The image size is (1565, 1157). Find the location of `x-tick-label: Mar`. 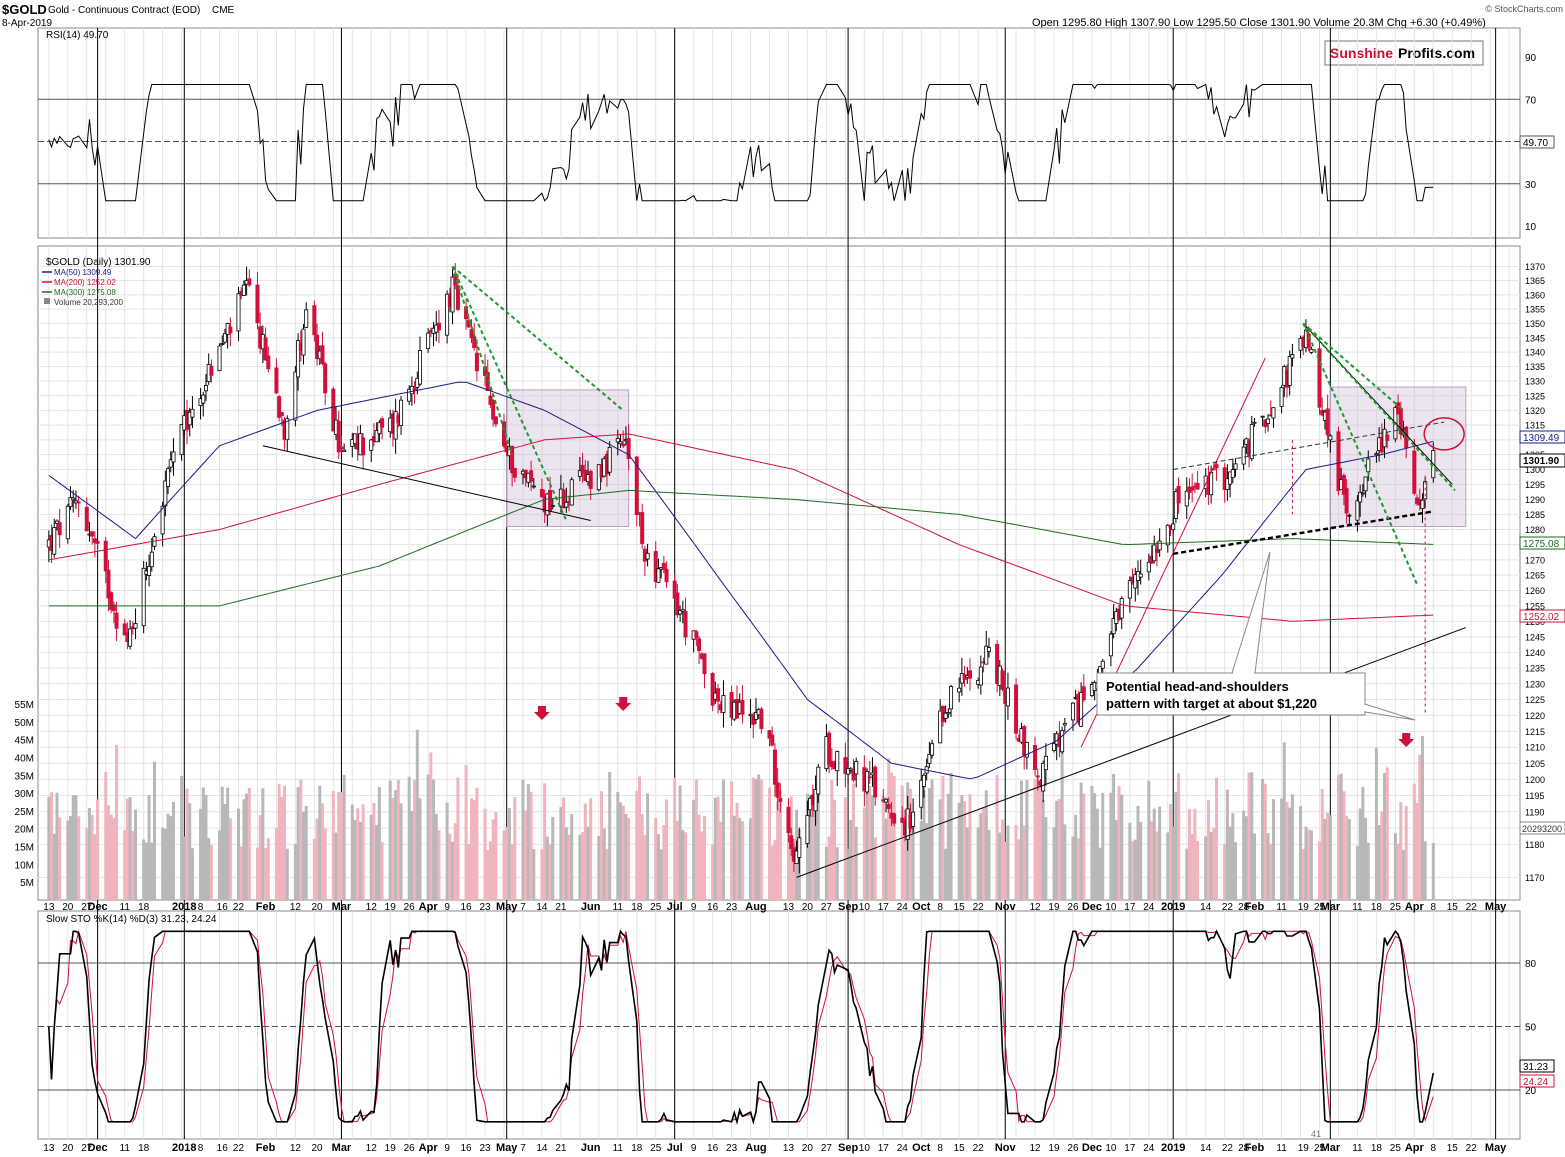

x-tick-label: Mar is located at coordinates (1331, 907).